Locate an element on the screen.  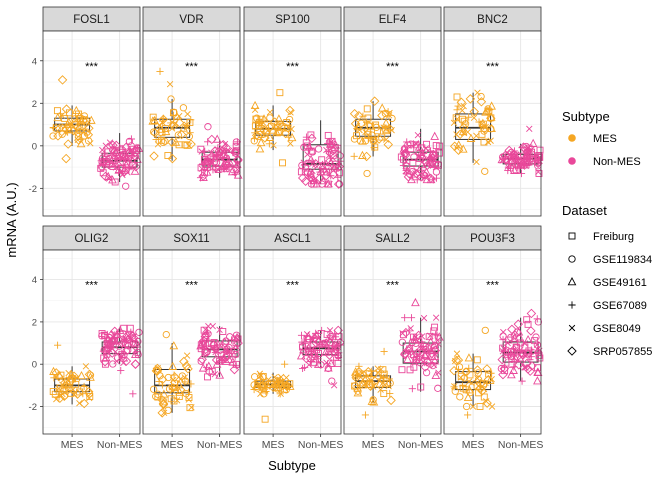
facet-panel-vdr: VDR *** is located at coordinates (192, 111).